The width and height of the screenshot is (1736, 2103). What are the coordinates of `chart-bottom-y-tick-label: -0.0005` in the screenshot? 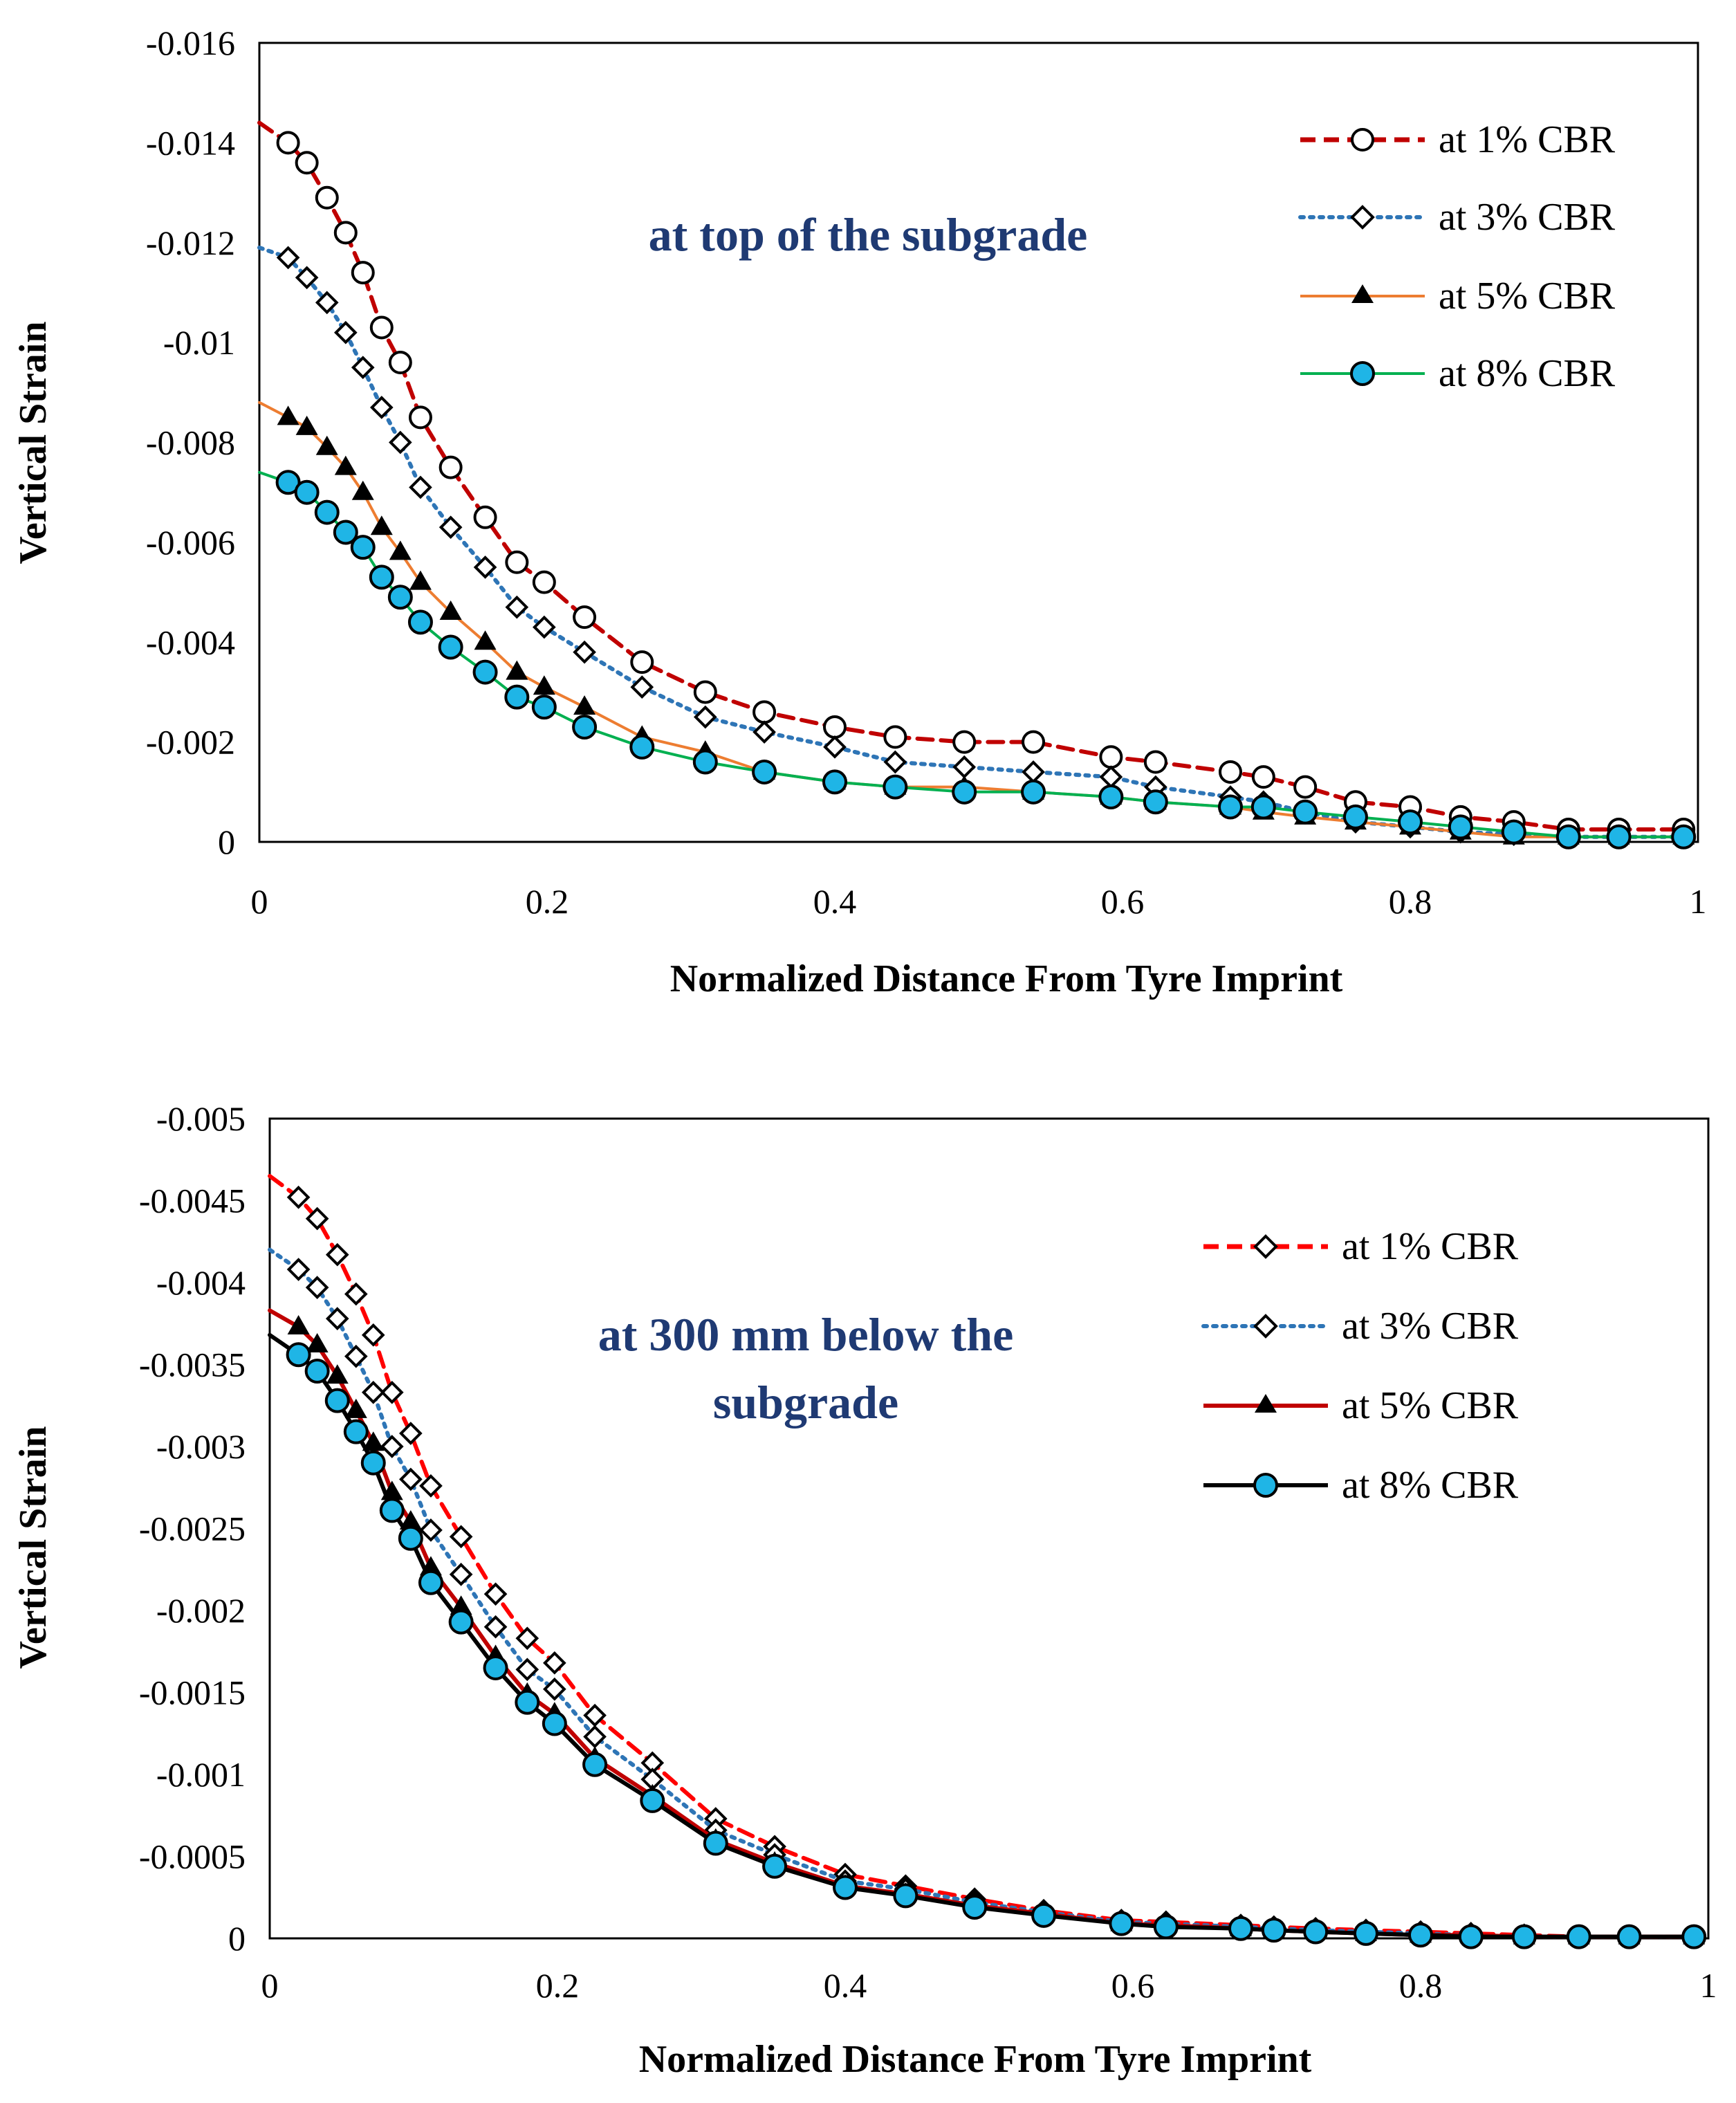 It's located at (192, 1856).